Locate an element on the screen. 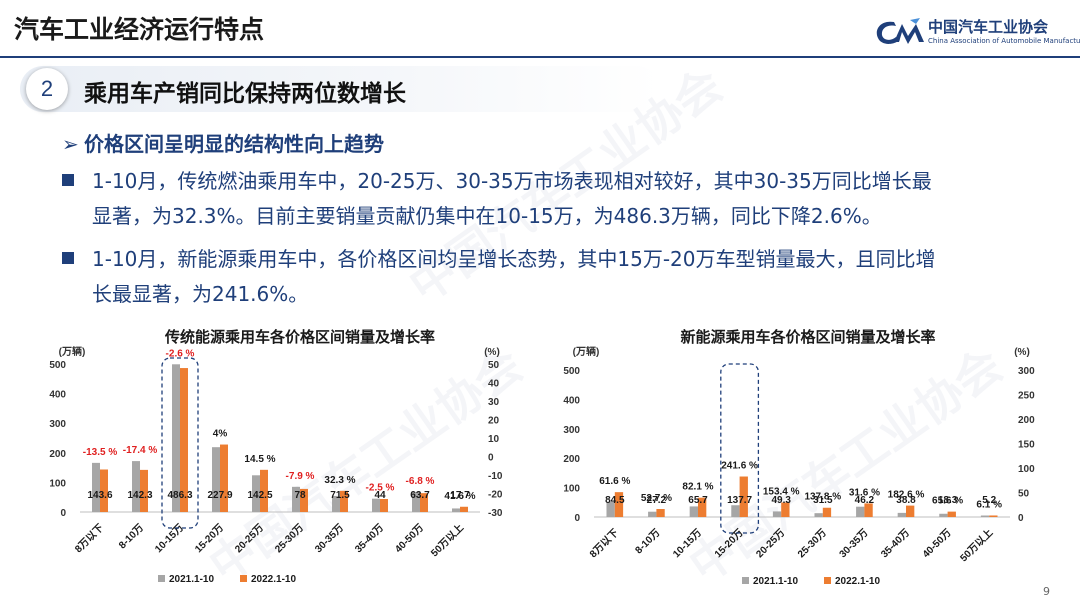 The image size is (1080, 608). value-label: 18.3 is located at coordinates (948, 500).